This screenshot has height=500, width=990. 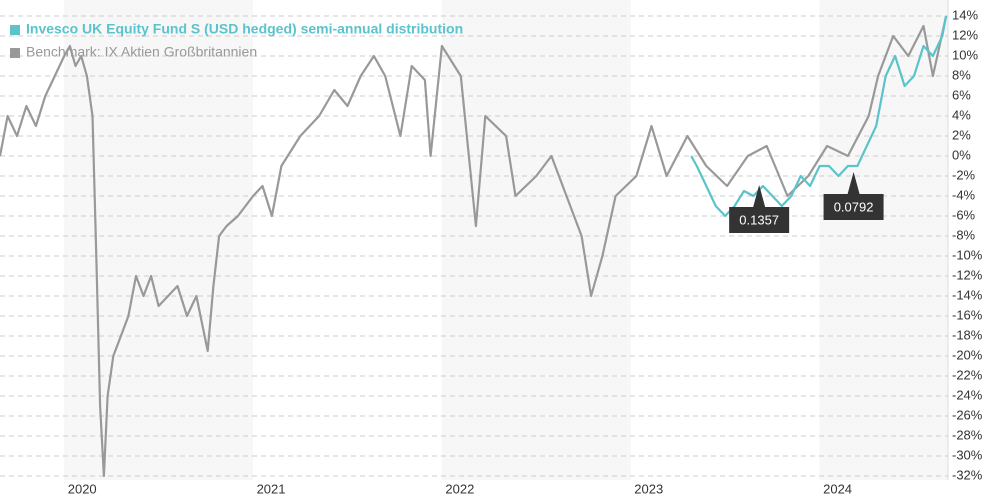 What do you see at coordinates (806, 202) in the screenshot?
I see `annotations: 0.1357 0.0792` at bounding box center [806, 202].